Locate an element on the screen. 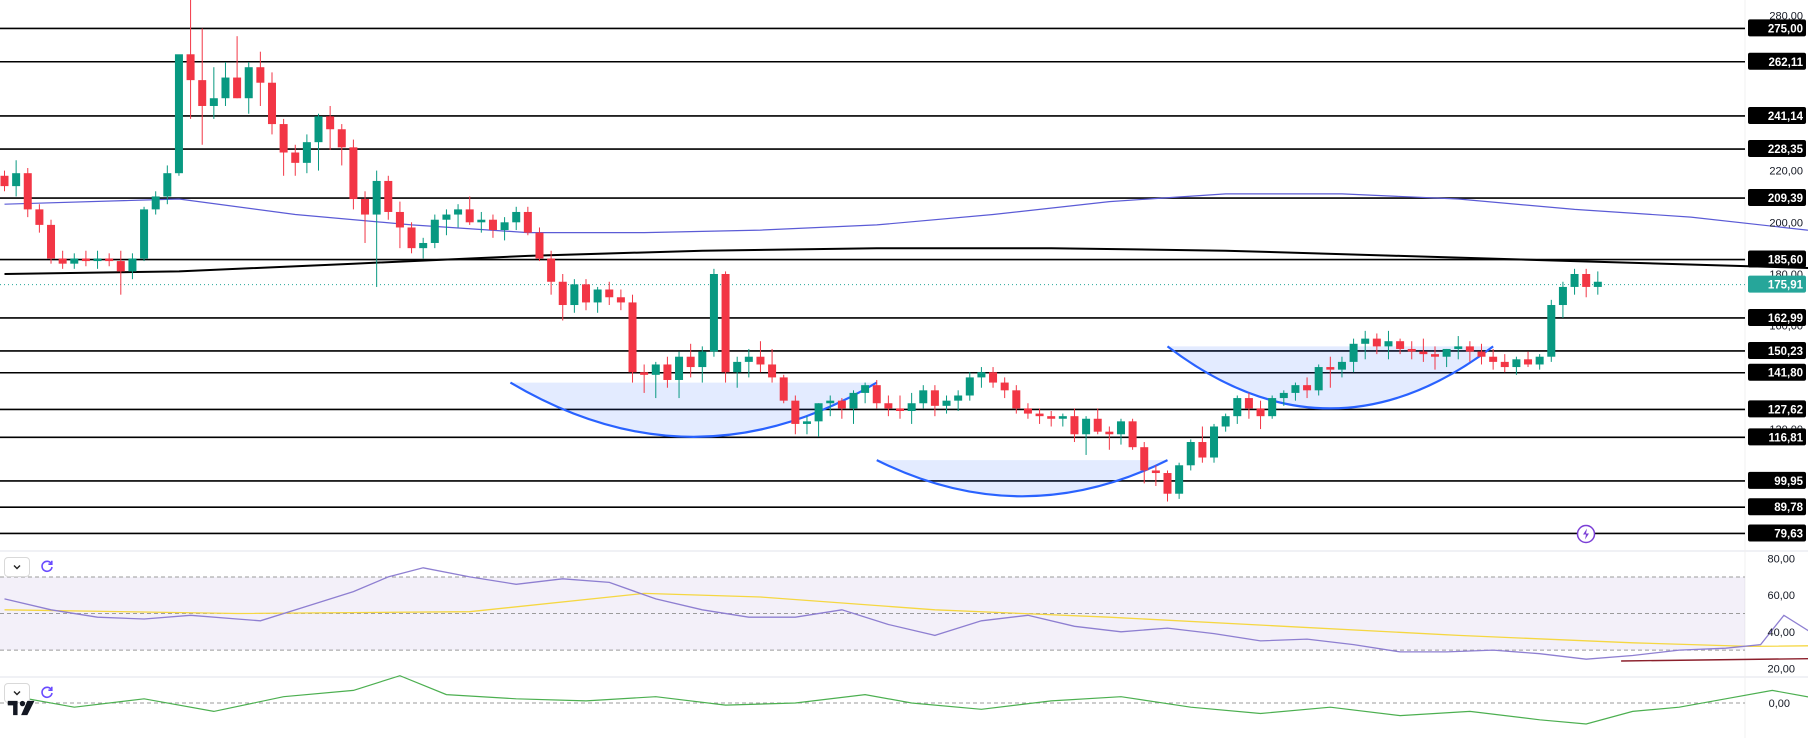  chevron-down-icon is located at coordinates (17, 567).